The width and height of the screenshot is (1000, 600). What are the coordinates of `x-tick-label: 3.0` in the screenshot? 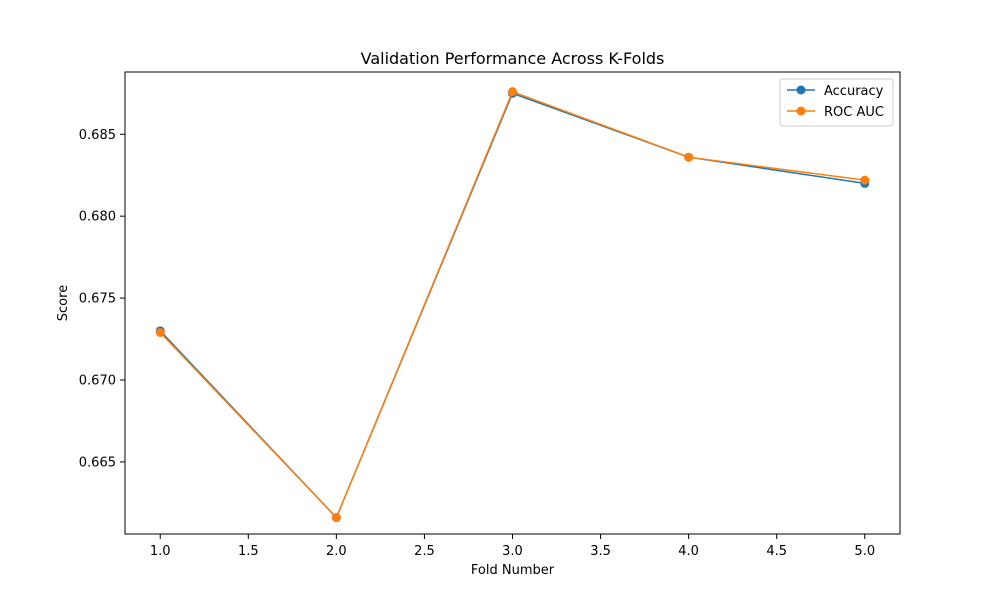 It's located at (512, 551).